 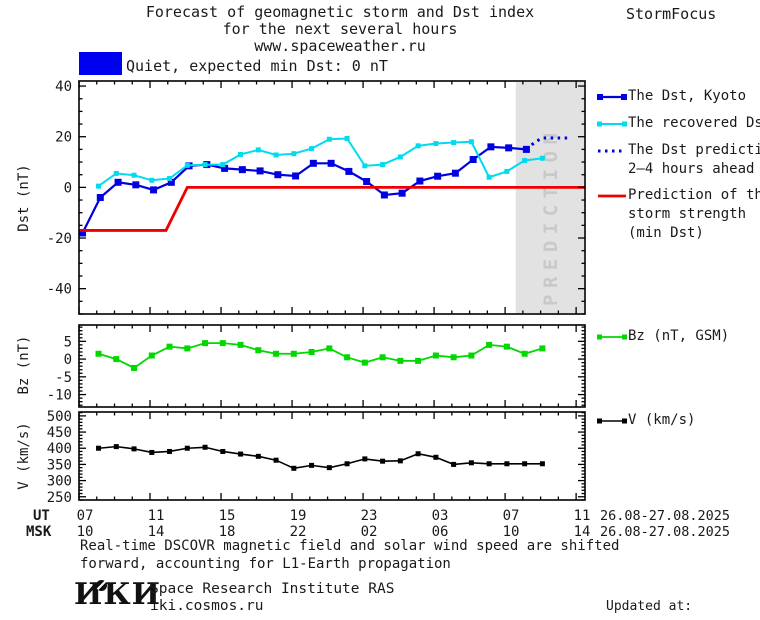 I want to click on y-tick-label: 300, so click(x=59, y=482).